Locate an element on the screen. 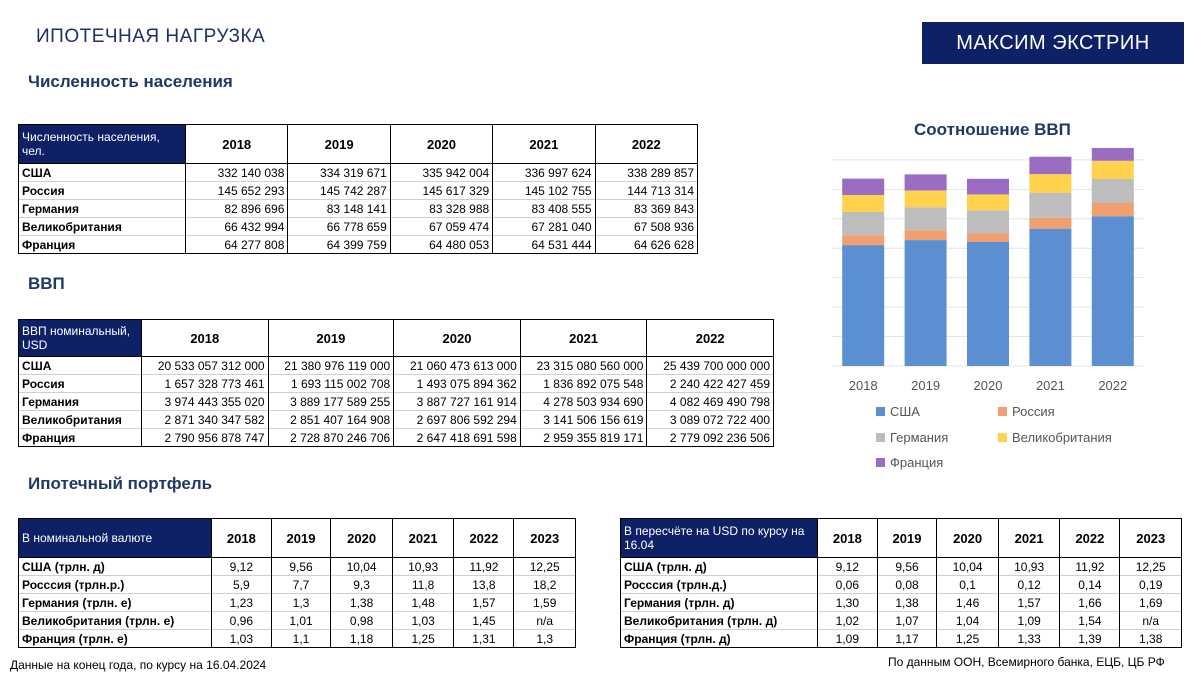 The height and width of the screenshot is (675, 1200). bar-segment-5-2018 is located at coordinates (863, 187).